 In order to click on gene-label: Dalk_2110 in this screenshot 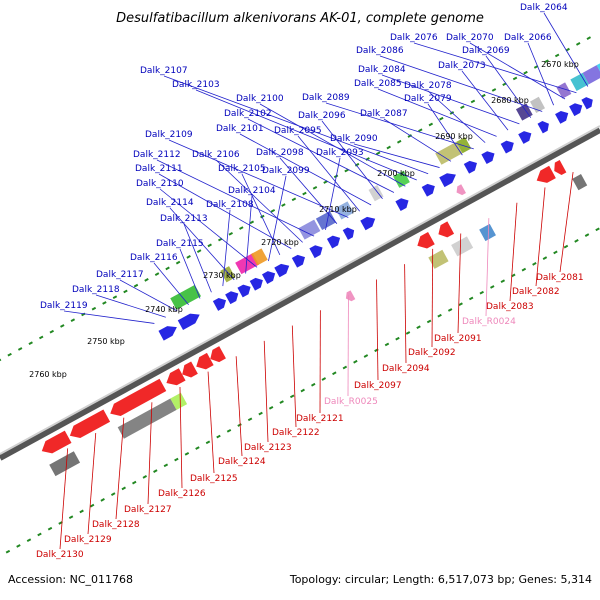, I will do `click(160, 184)`.